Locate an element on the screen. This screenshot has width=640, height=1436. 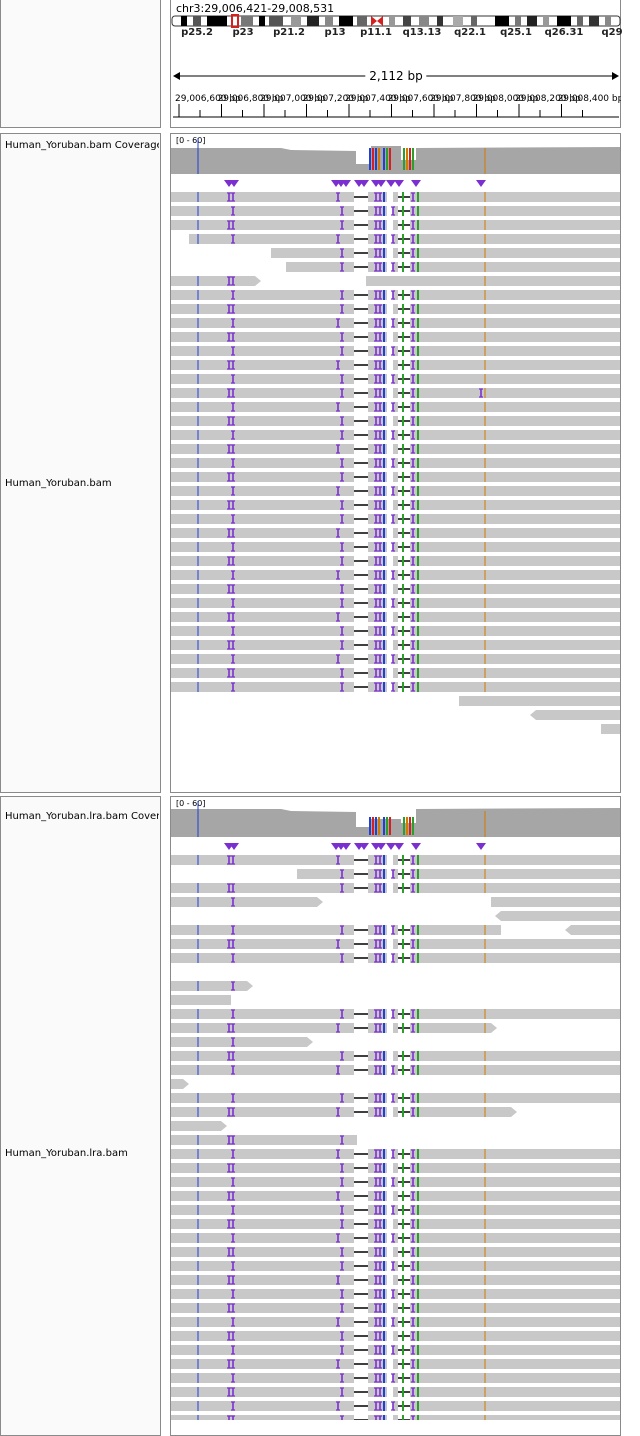
chromosome-ideogram is located at coordinates (396, 21).